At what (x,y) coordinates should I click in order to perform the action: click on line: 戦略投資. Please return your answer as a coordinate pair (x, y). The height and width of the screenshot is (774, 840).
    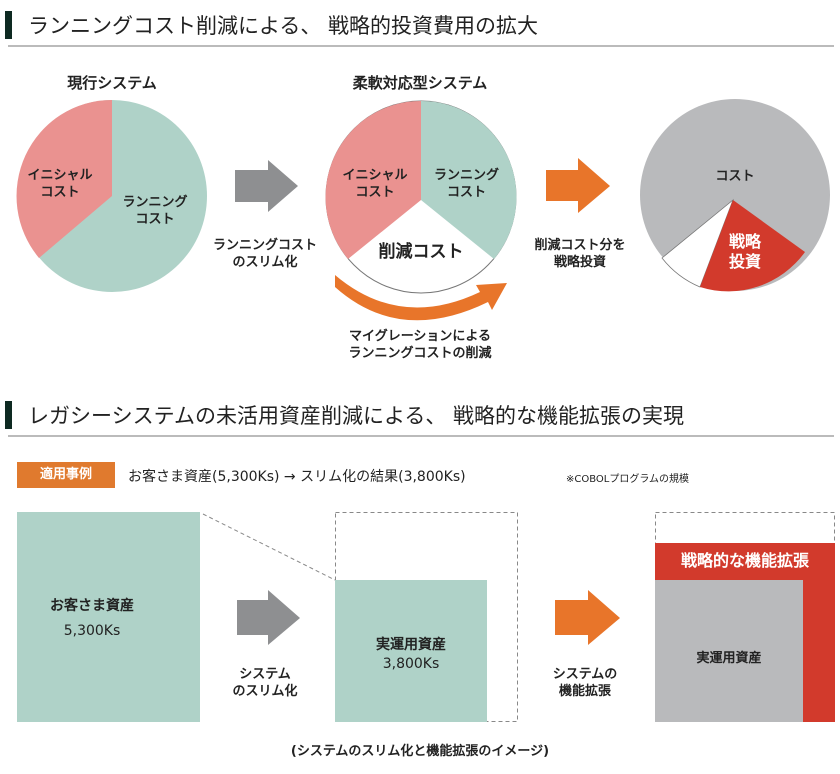
    Looking at the image, I should click on (579, 262).